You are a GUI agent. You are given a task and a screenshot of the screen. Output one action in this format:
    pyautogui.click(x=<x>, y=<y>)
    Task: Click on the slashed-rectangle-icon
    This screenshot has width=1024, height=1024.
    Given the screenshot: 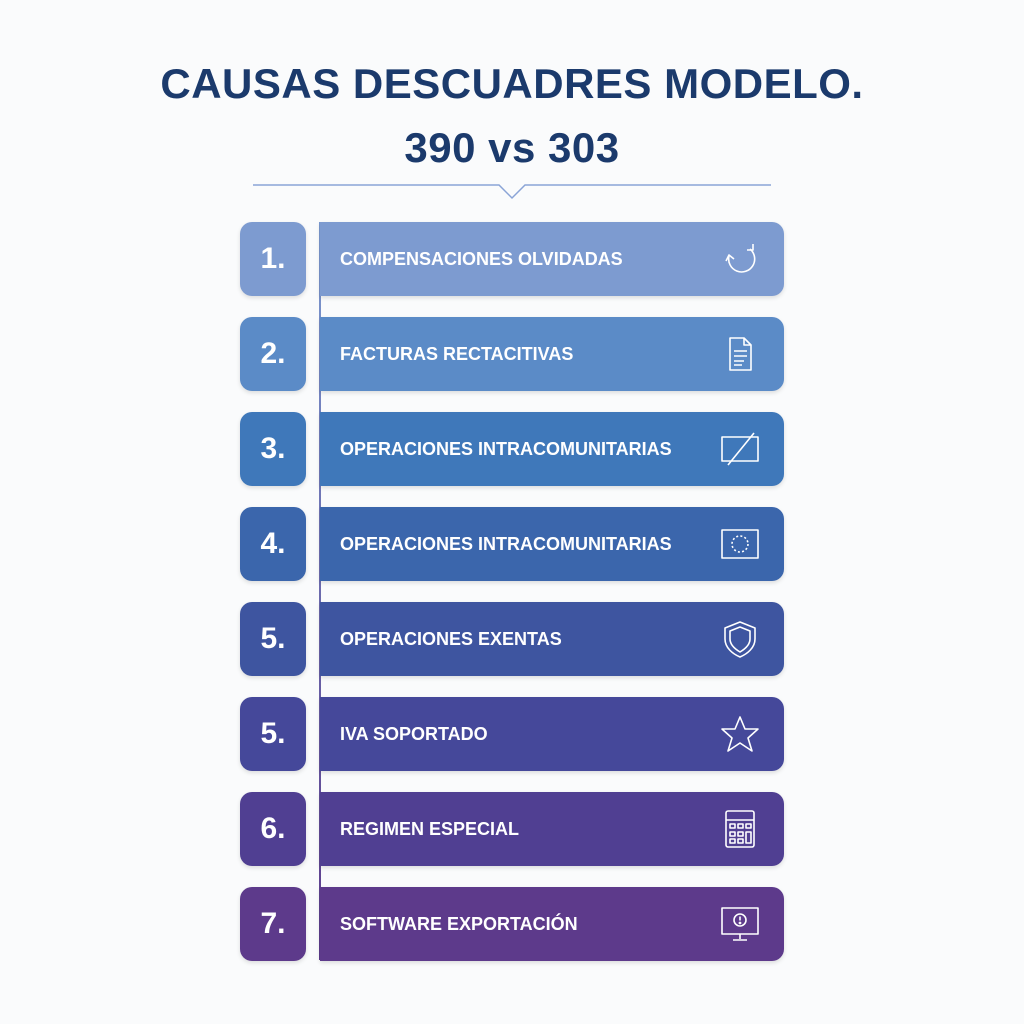 What is the action you would take?
    pyautogui.click(x=740, y=449)
    